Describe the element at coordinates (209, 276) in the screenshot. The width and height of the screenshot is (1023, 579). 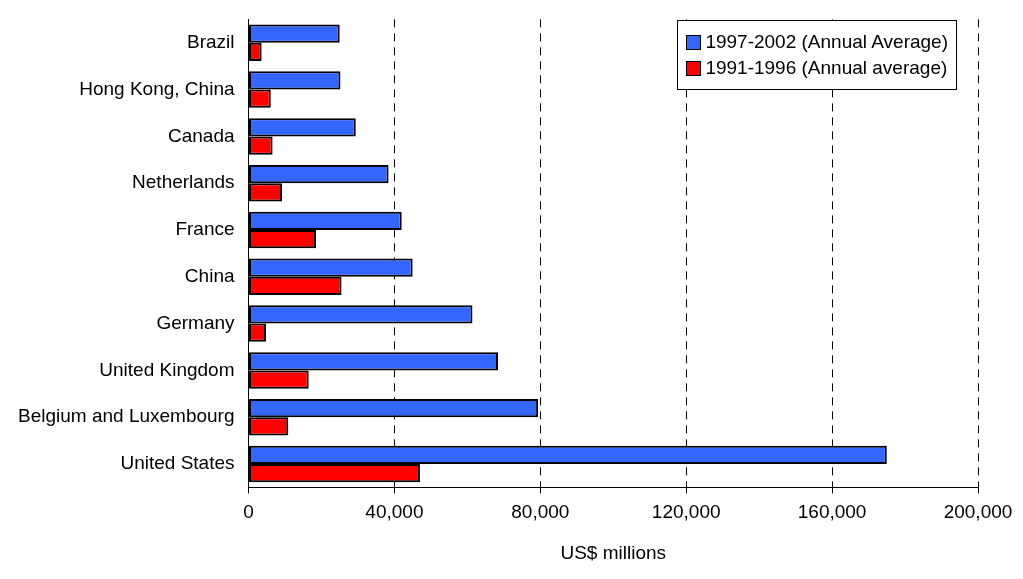
I see `y-tick-label: China` at that location.